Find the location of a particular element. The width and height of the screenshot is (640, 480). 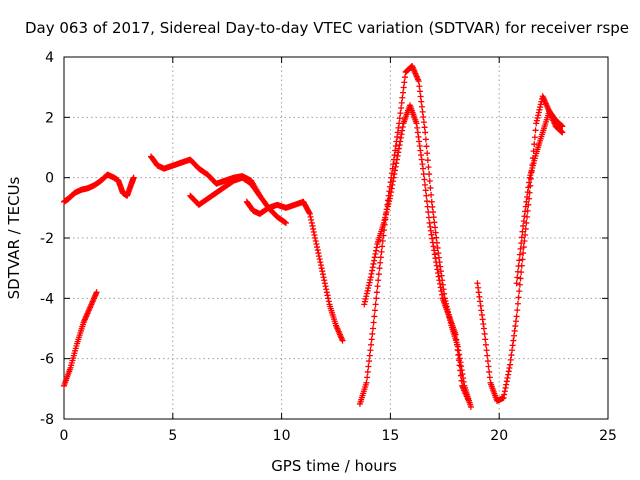

x-tick-label: 10 is located at coordinates (282, 436).